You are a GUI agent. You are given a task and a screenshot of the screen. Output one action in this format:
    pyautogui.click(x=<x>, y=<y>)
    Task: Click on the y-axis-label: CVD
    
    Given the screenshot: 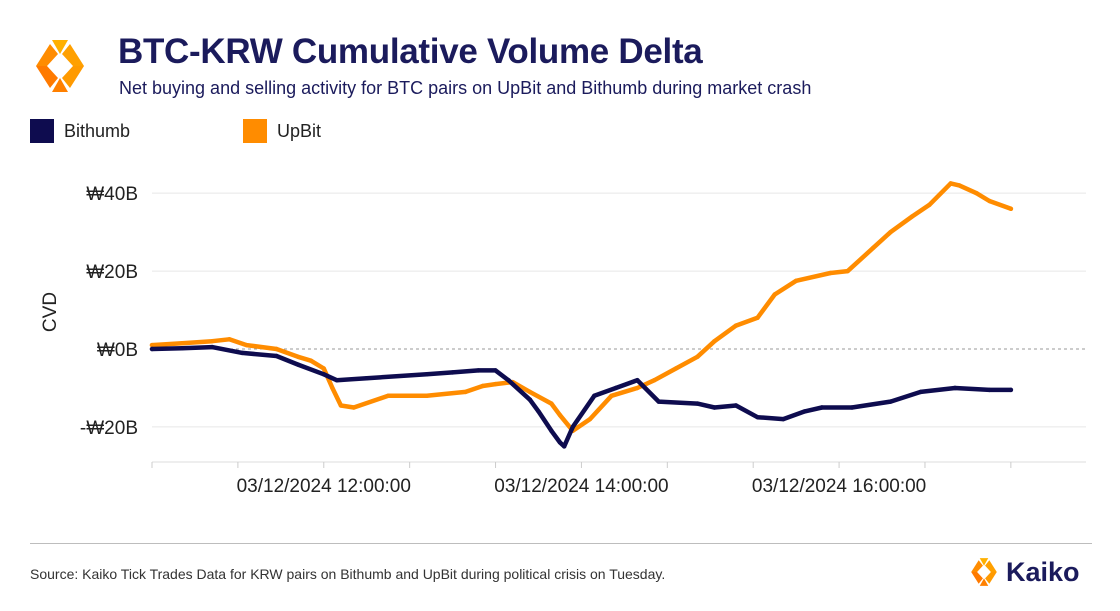 What is the action you would take?
    pyautogui.click(x=50, y=312)
    